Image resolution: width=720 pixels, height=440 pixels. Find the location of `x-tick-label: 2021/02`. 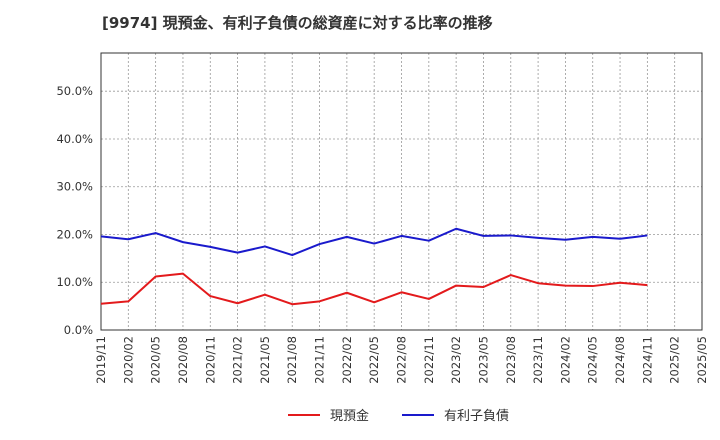

x-tick-label: 2021/02 is located at coordinates (238, 360).